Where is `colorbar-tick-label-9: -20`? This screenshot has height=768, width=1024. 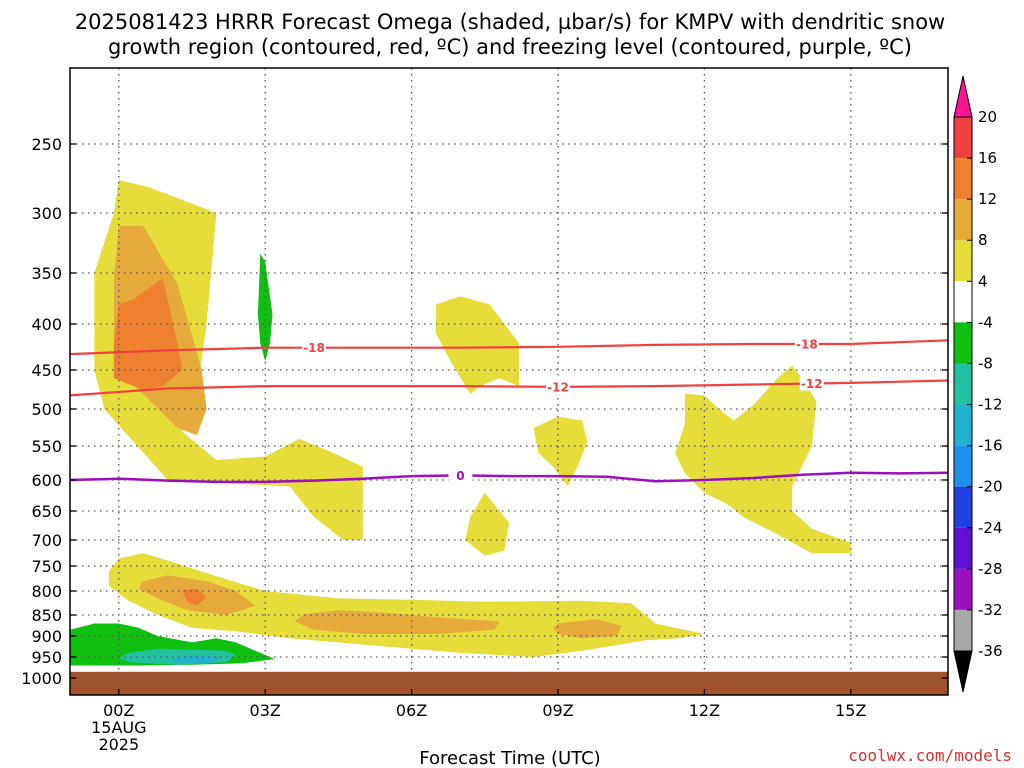
colorbar-tick-label-9: -20 is located at coordinates (990, 487).